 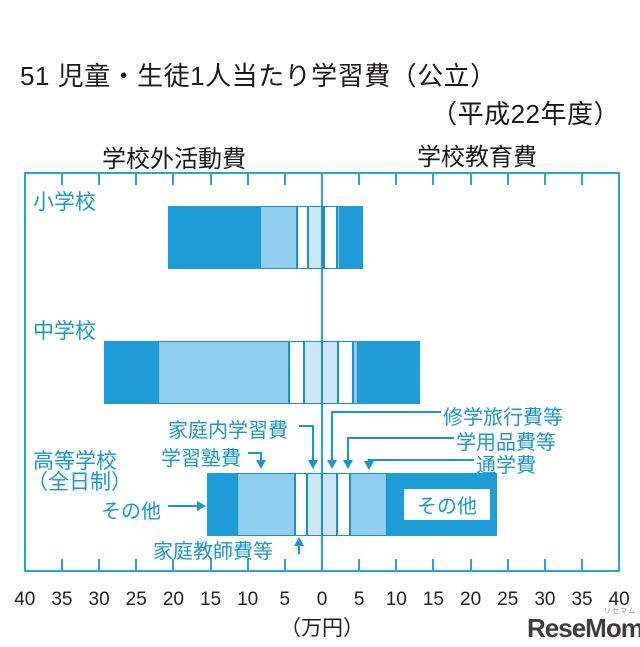 What do you see at coordinates (313, 442) in the screenshot?
I see `annotation-home-study-line2` at bounding box center [313, 442].